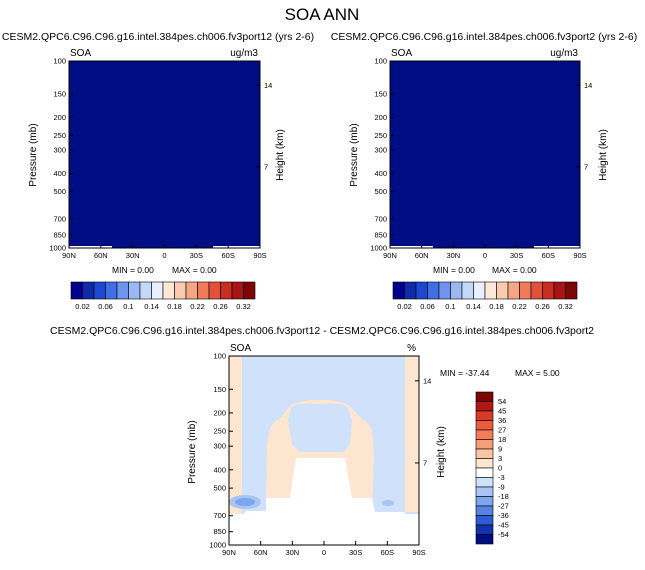  I want to click on region-positive-band-south, so click(412, 434).